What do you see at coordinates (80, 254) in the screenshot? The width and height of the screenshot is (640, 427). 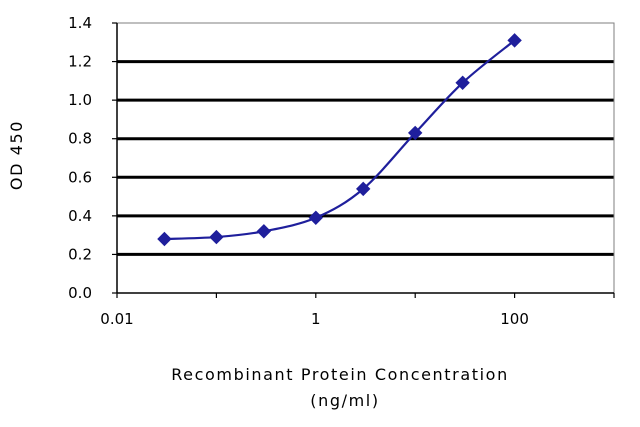 I see `y-tick-label: 0.2` at bounding box center [80, 254].